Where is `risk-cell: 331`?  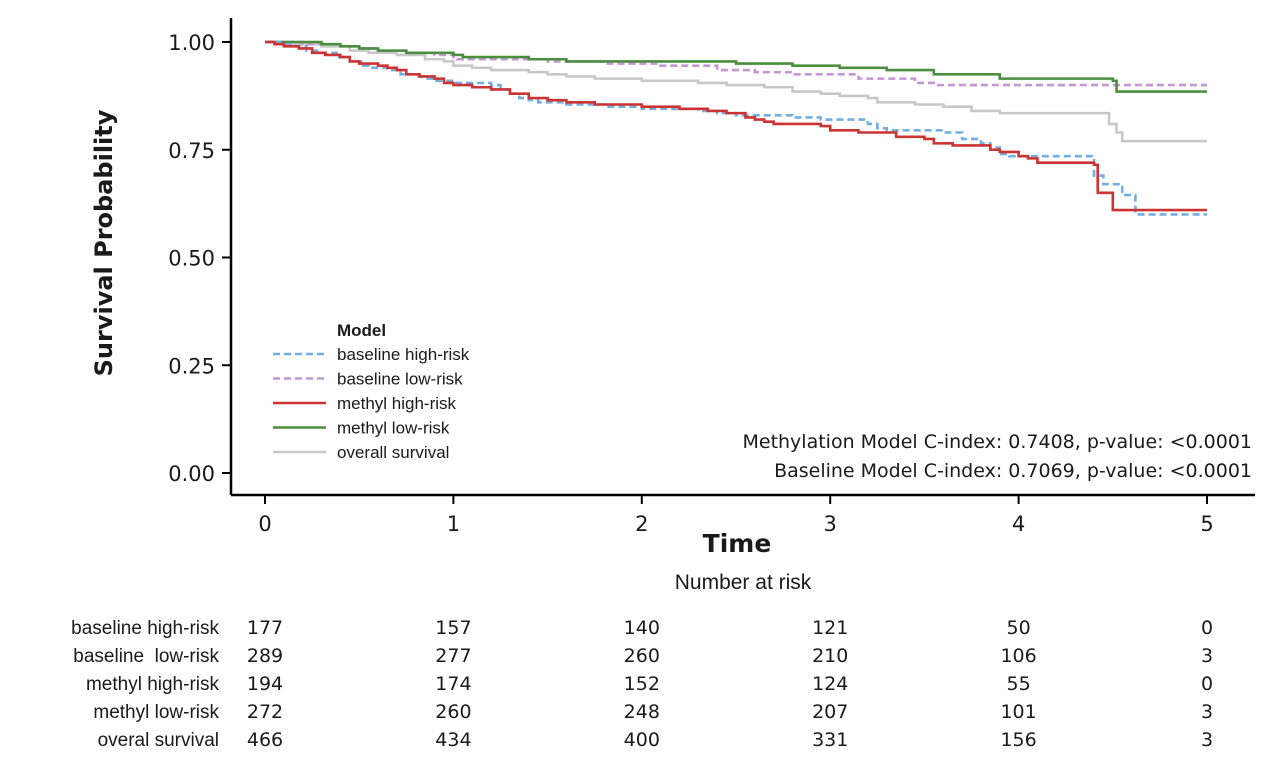
risk-cell: 331 is located at coordinates (830, 740).